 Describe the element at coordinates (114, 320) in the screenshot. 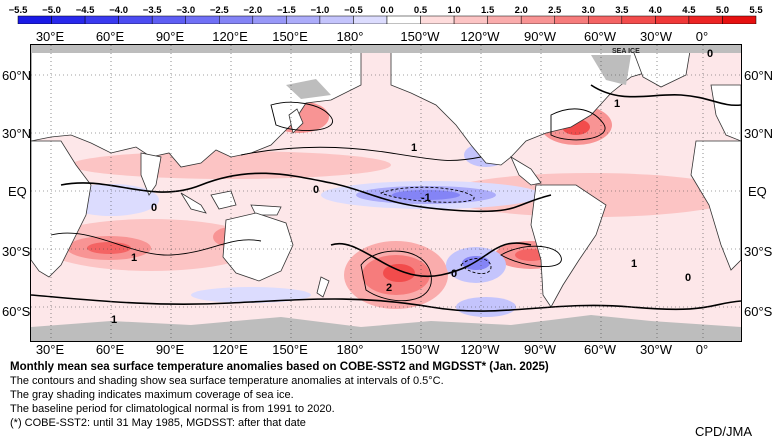

I see `contour-label: 1` at that location.